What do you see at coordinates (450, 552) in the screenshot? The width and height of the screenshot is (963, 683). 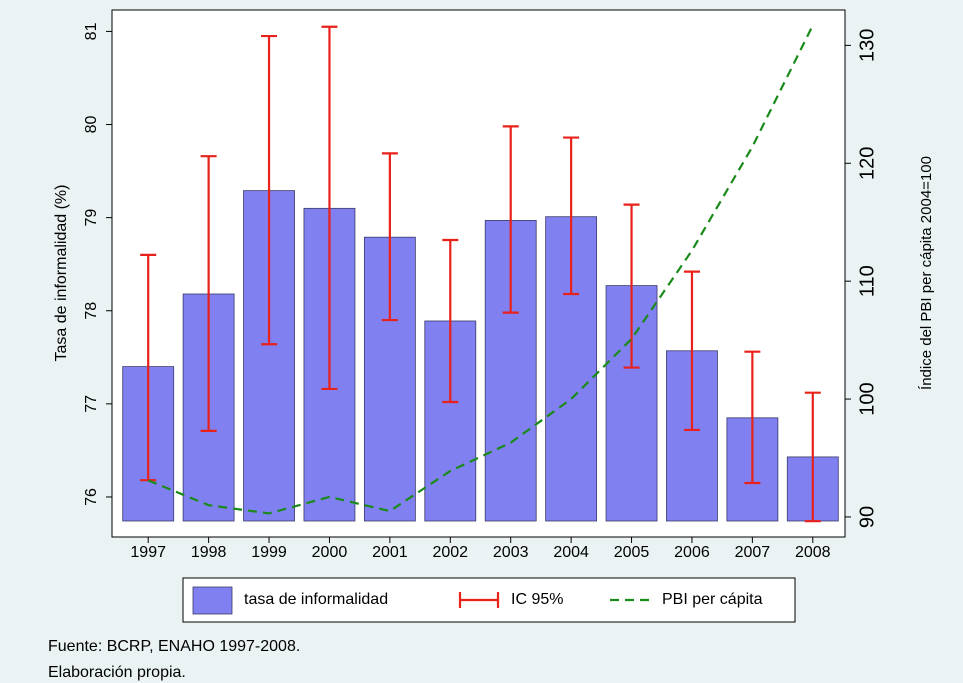 I see `x-tick-label: 2002` at bounding box center [450, 552].